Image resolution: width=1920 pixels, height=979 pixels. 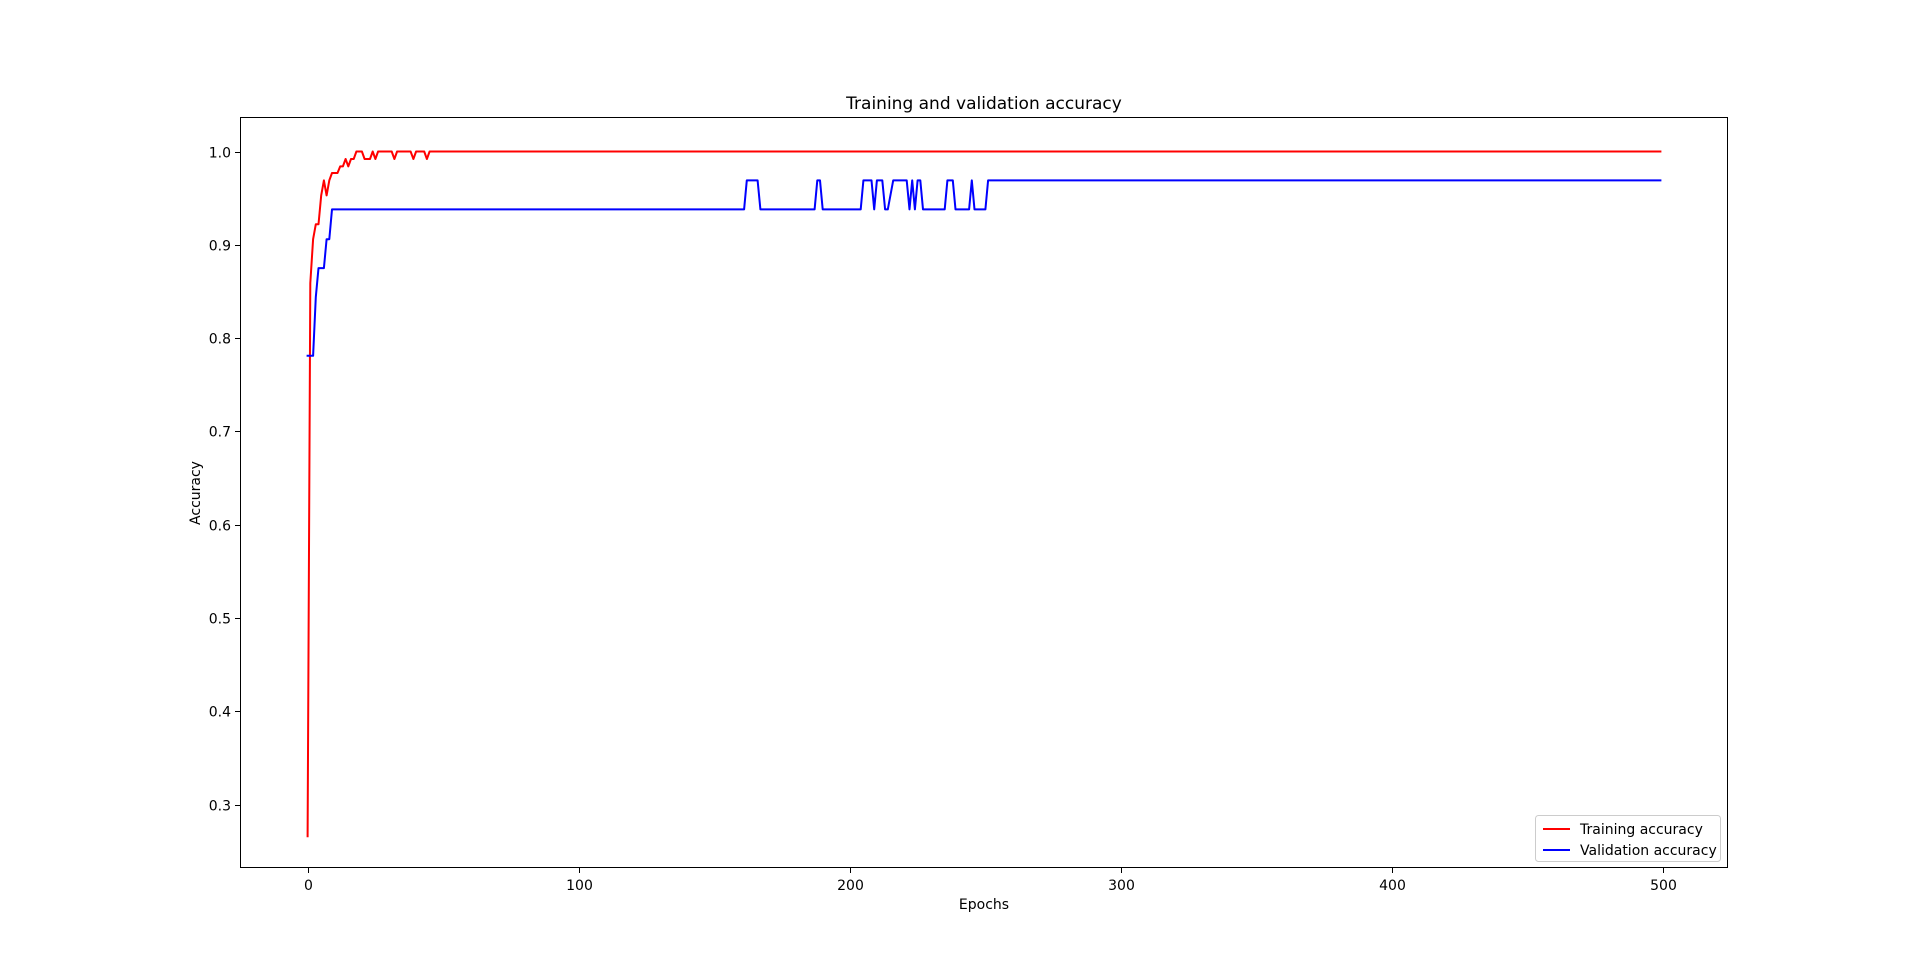 I want to click on x-tick-label: 200, so click(x=850, y=886).